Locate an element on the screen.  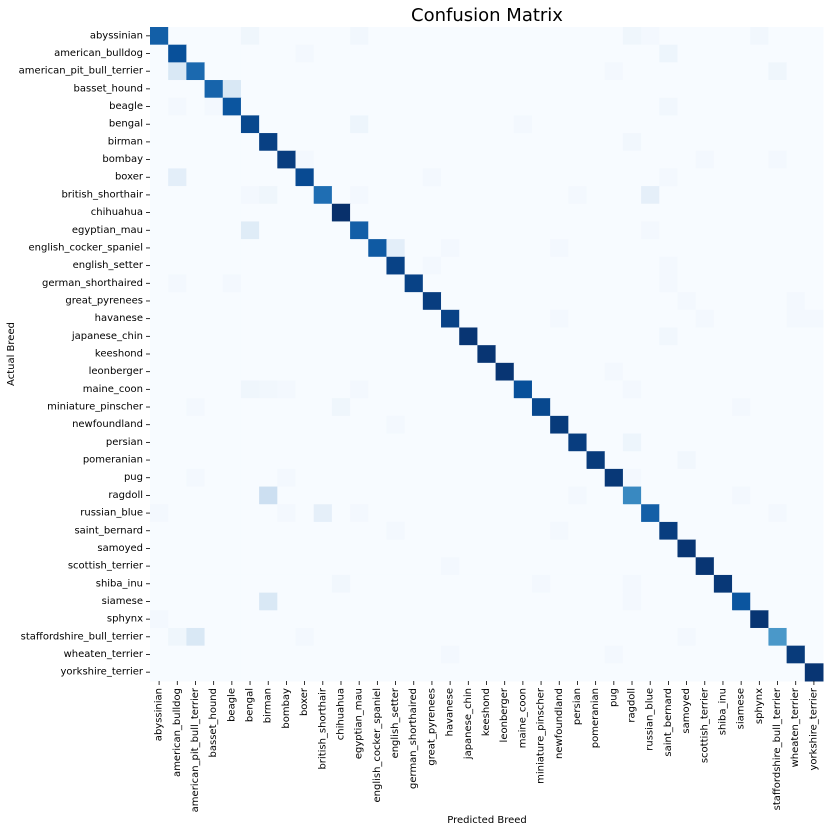
x-tick-label: miniature_pinscher is located at coordinates (541, 735).